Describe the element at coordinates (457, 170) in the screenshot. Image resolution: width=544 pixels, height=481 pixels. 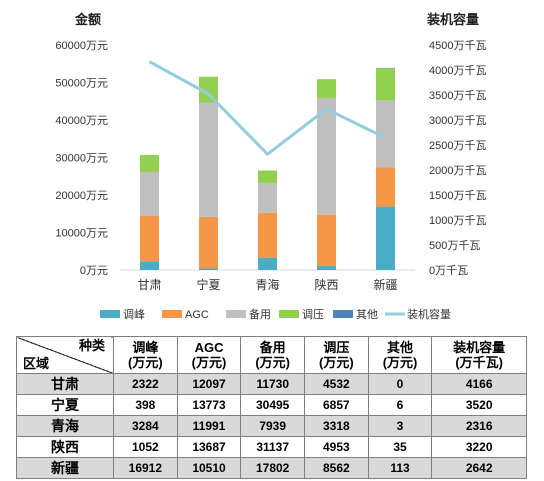
I see `right-tick-label: 2000万千瓦` at that location.